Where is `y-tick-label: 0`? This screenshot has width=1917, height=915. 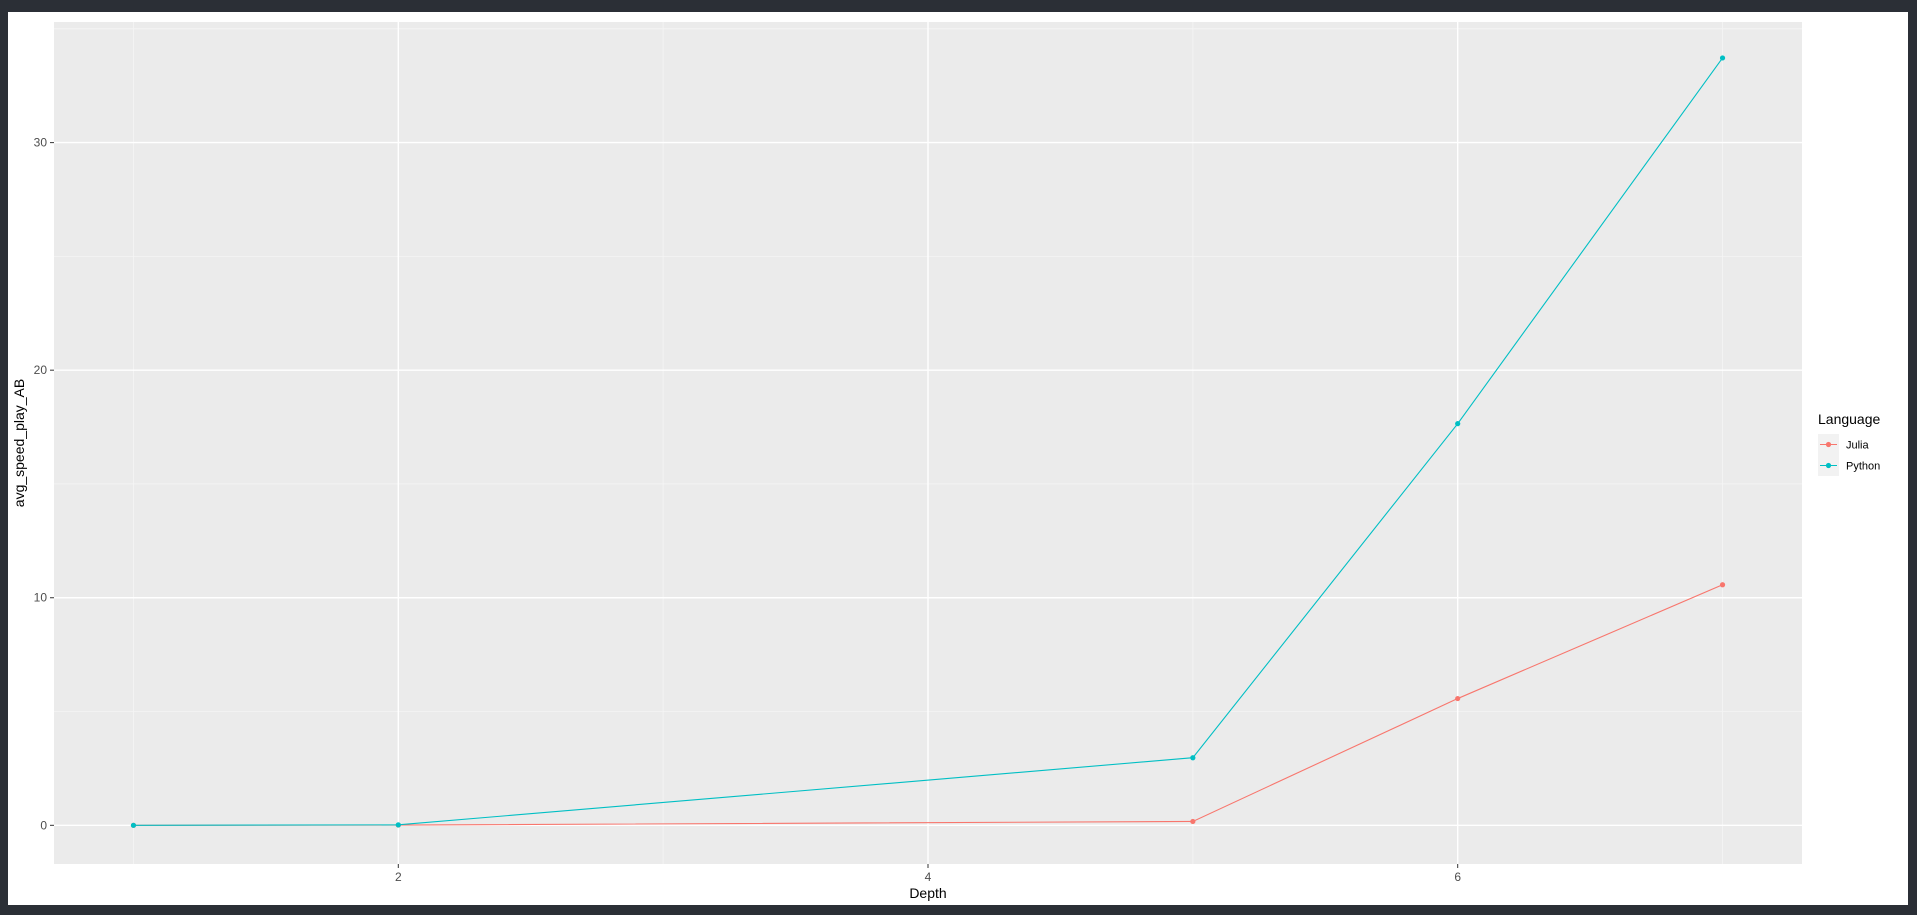
y-tick-label: 0 is located at coordinates (43, 825).